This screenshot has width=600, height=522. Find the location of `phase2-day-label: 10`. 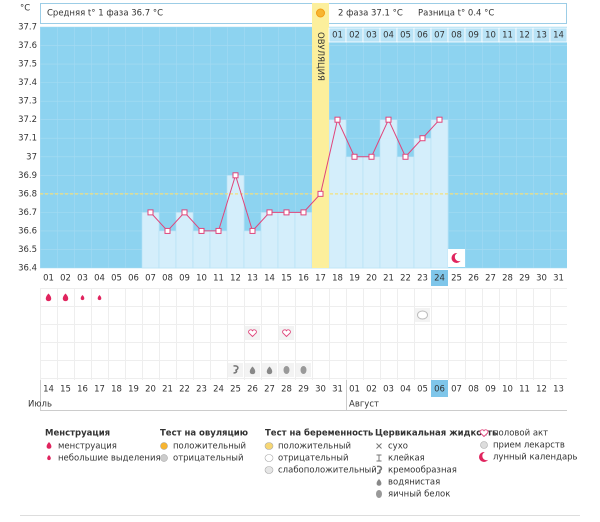

phase2-day-label: 10 is located at coordinates (490, 36).